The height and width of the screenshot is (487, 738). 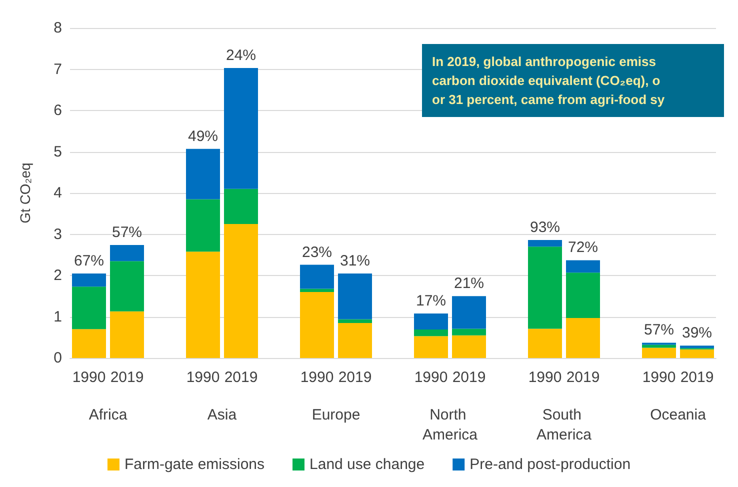 What do you see at coordinates (573, 80) in the screenshot?
I see `text-box: In 2019, global anthropogenic emiss carbon dioxide equivalent (CO₂eq), o or 31 percent, came from agri-food sy` at bounding box center [573, 80].